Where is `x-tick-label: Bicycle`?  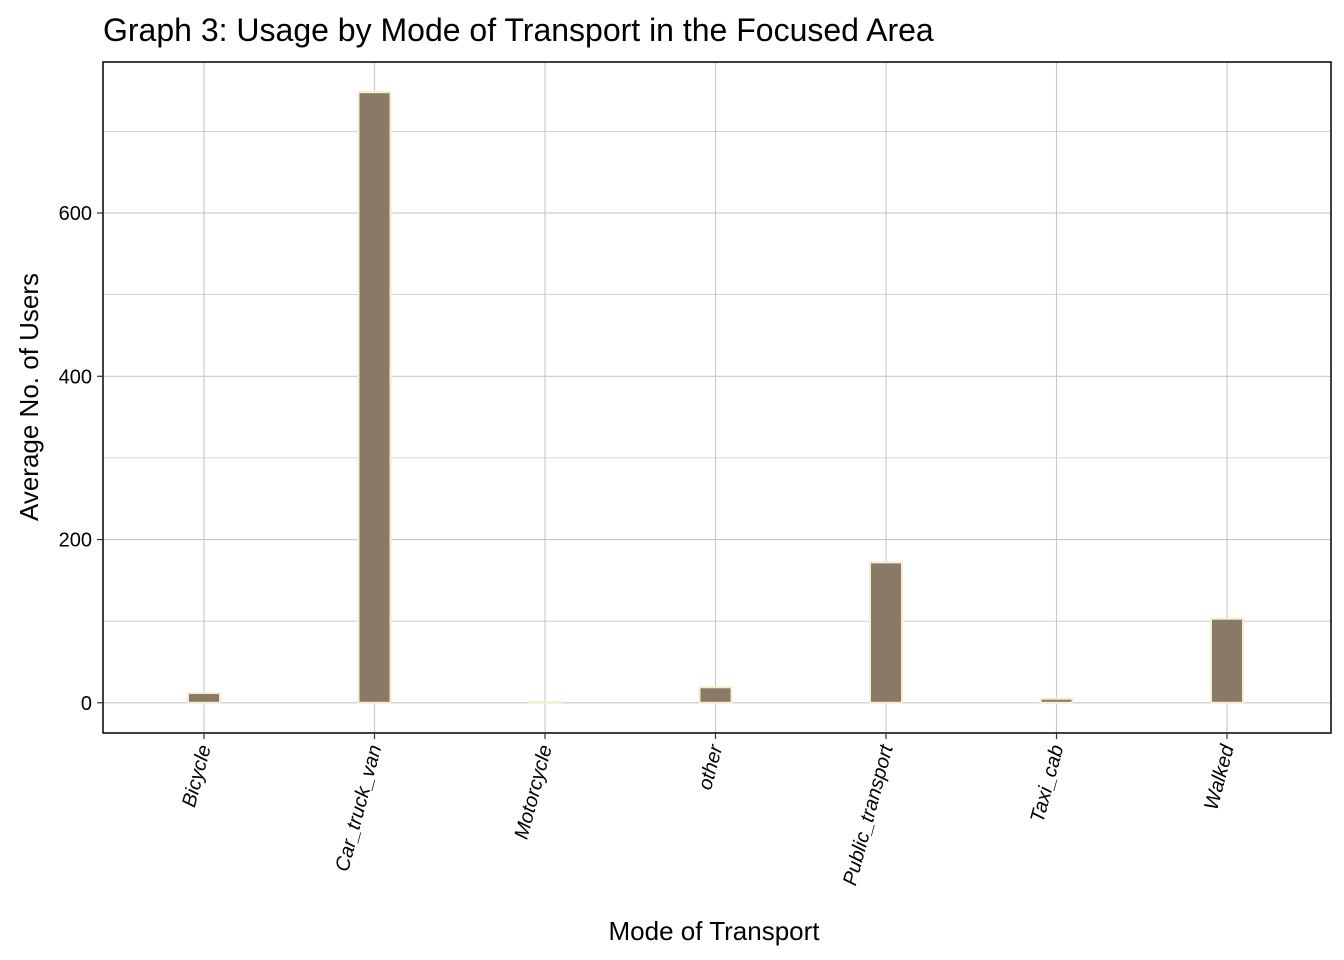
x-tick-label: Bicycle is located at coordinates (197, 776).